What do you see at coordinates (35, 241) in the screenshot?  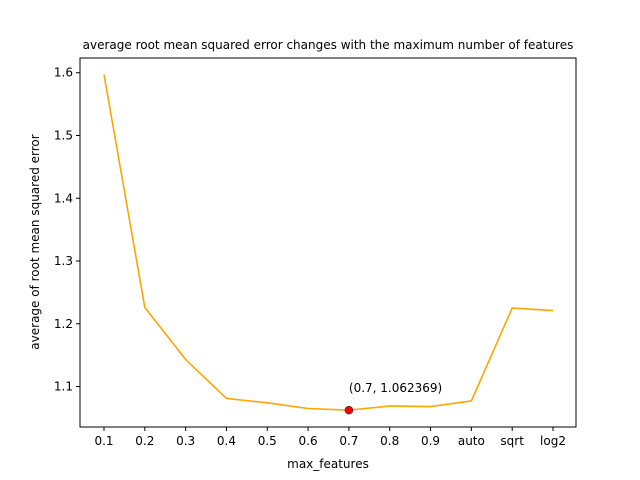 I see `y-axis-label: average of root mean squared error` at bounding box center [35, 241].